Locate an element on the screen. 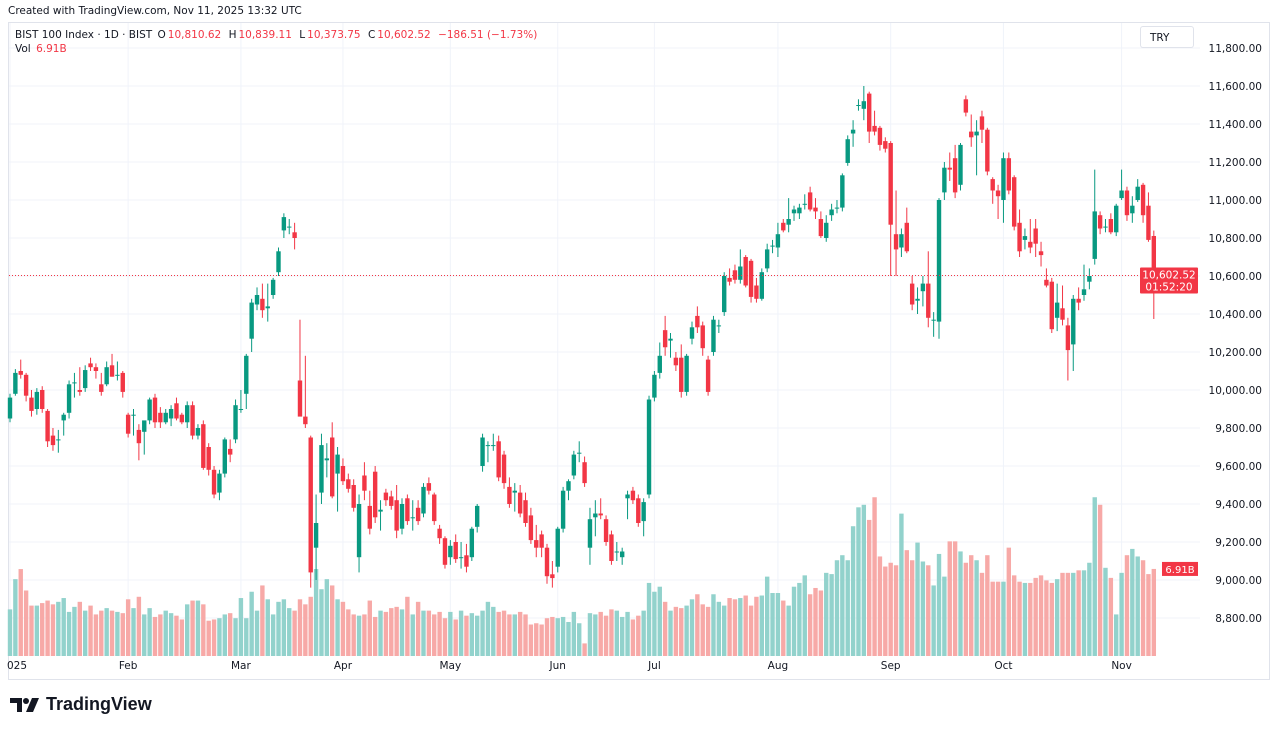 This screenshot has width=1280, height=730. y-tick-label: 11,800.00 is located at coordinates (1235, 49).